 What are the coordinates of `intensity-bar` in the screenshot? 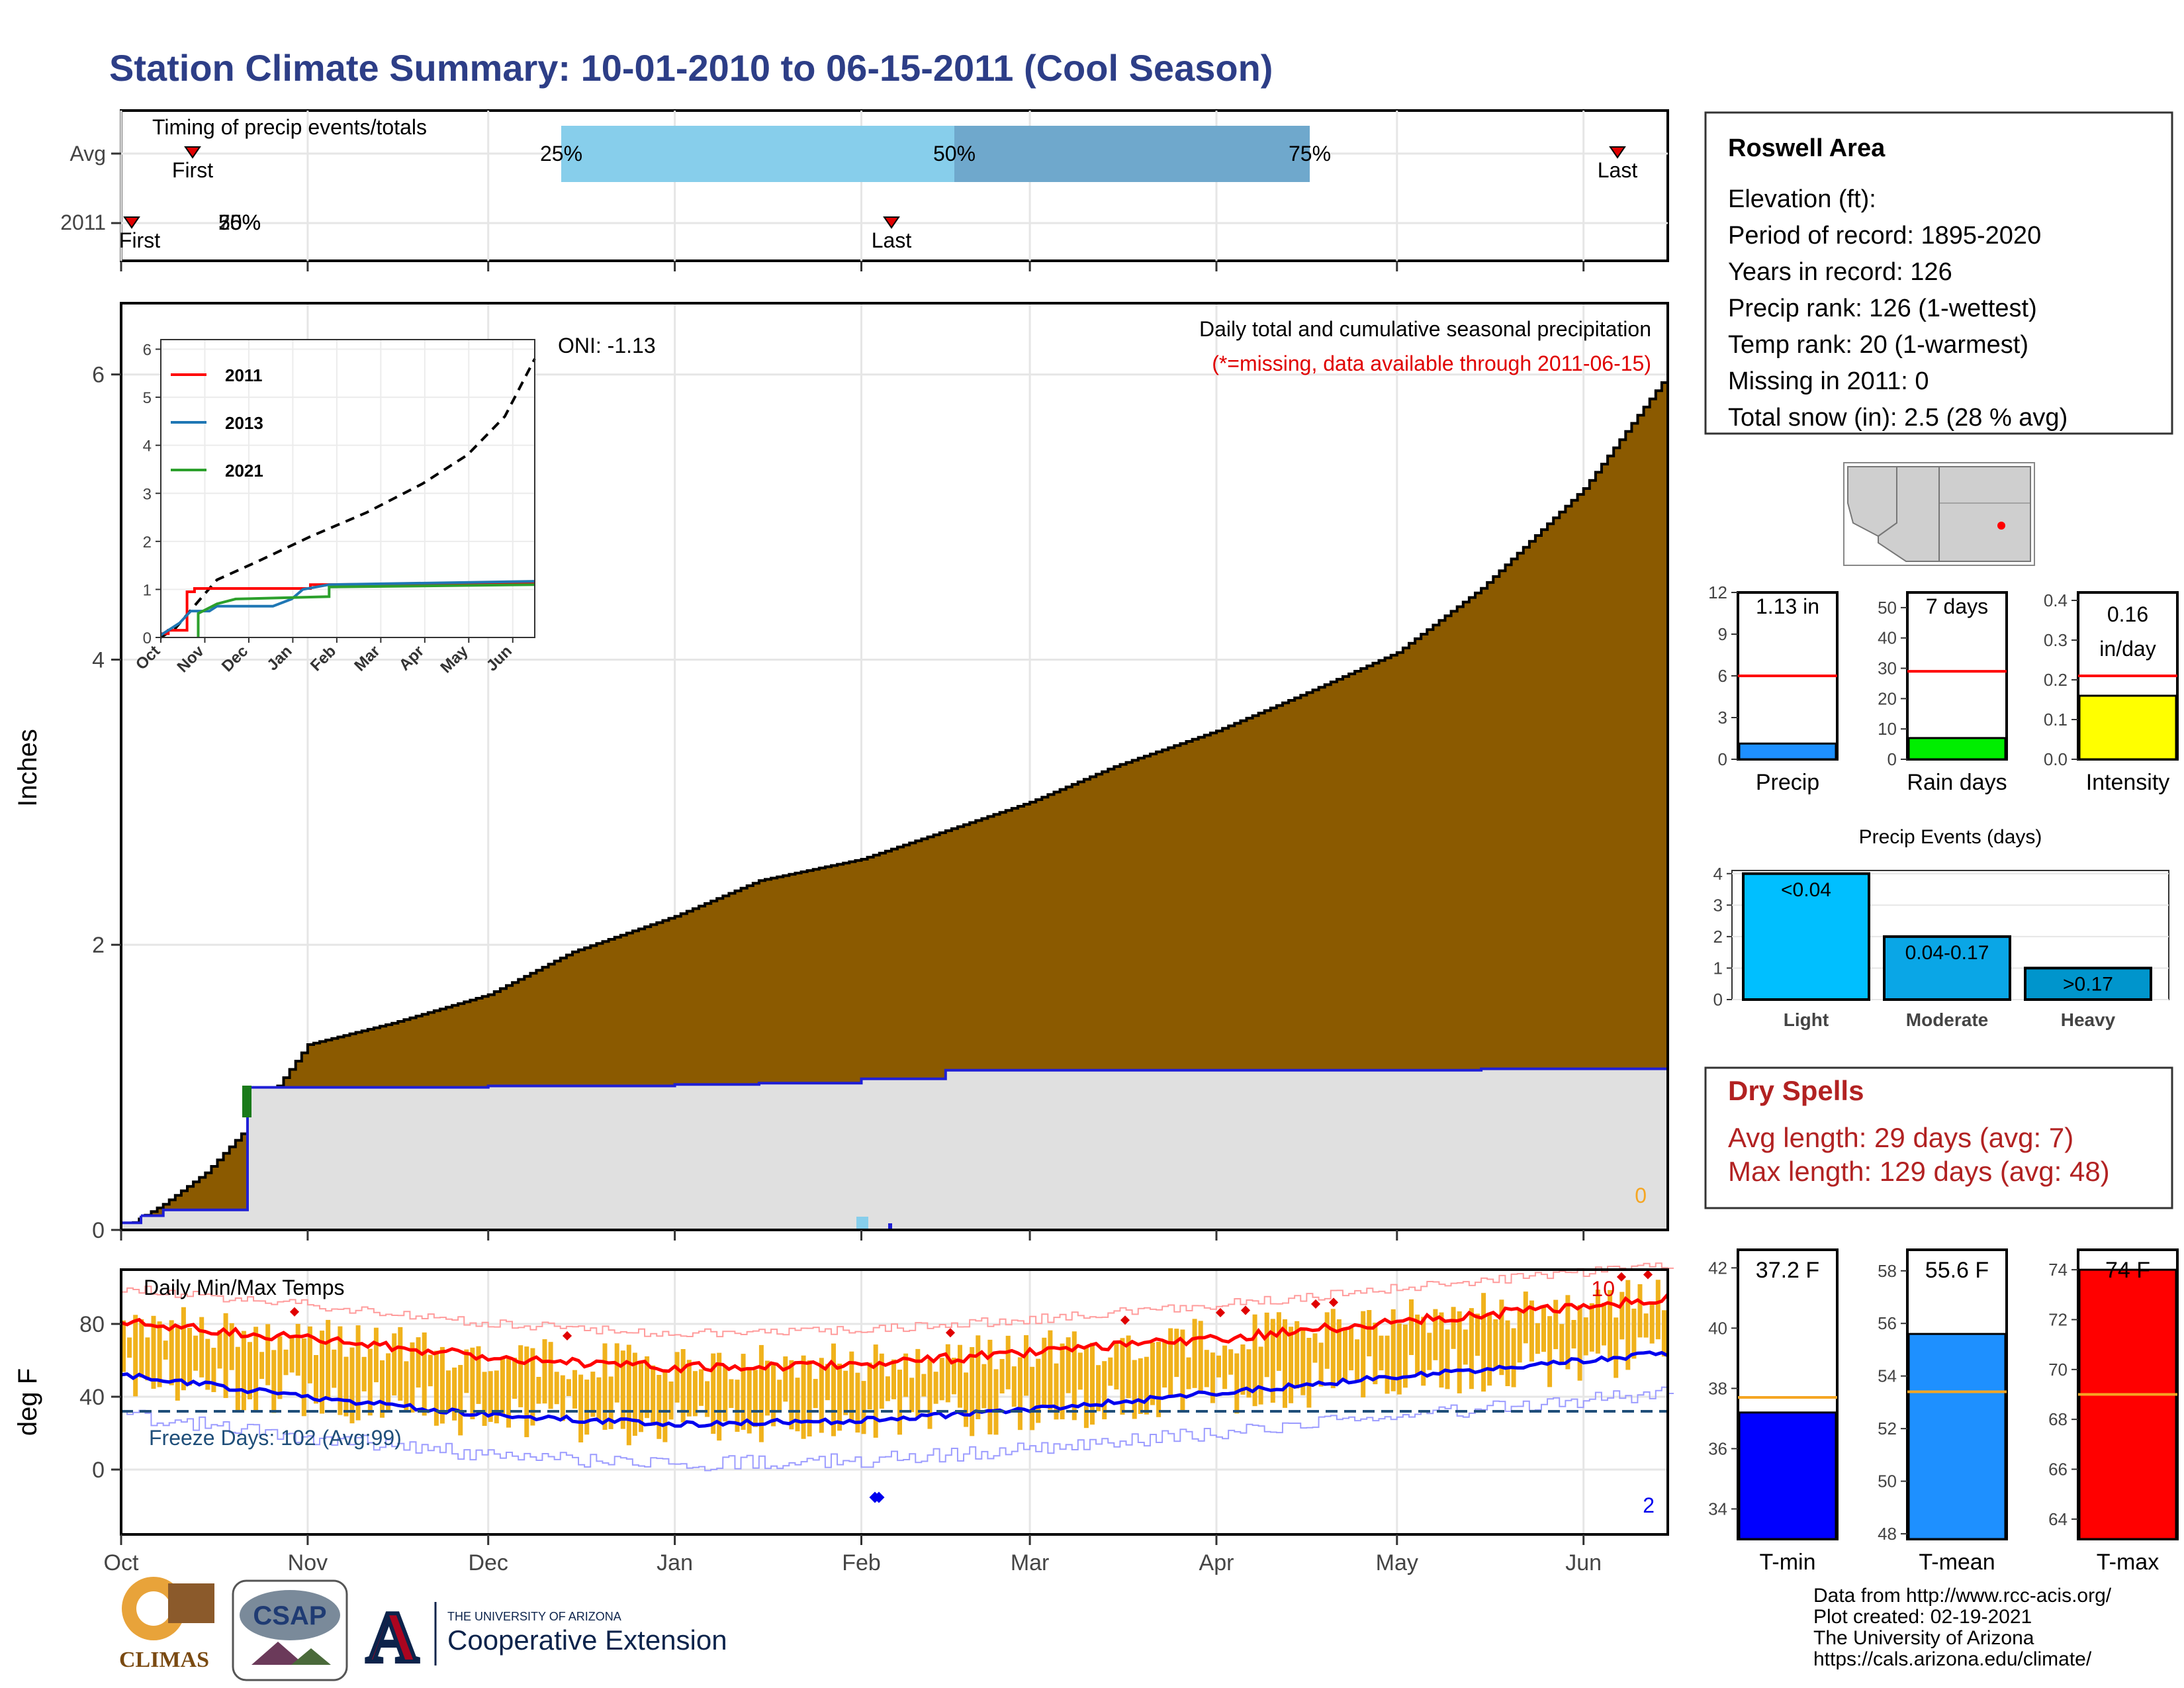 It's located at (2127, 727).